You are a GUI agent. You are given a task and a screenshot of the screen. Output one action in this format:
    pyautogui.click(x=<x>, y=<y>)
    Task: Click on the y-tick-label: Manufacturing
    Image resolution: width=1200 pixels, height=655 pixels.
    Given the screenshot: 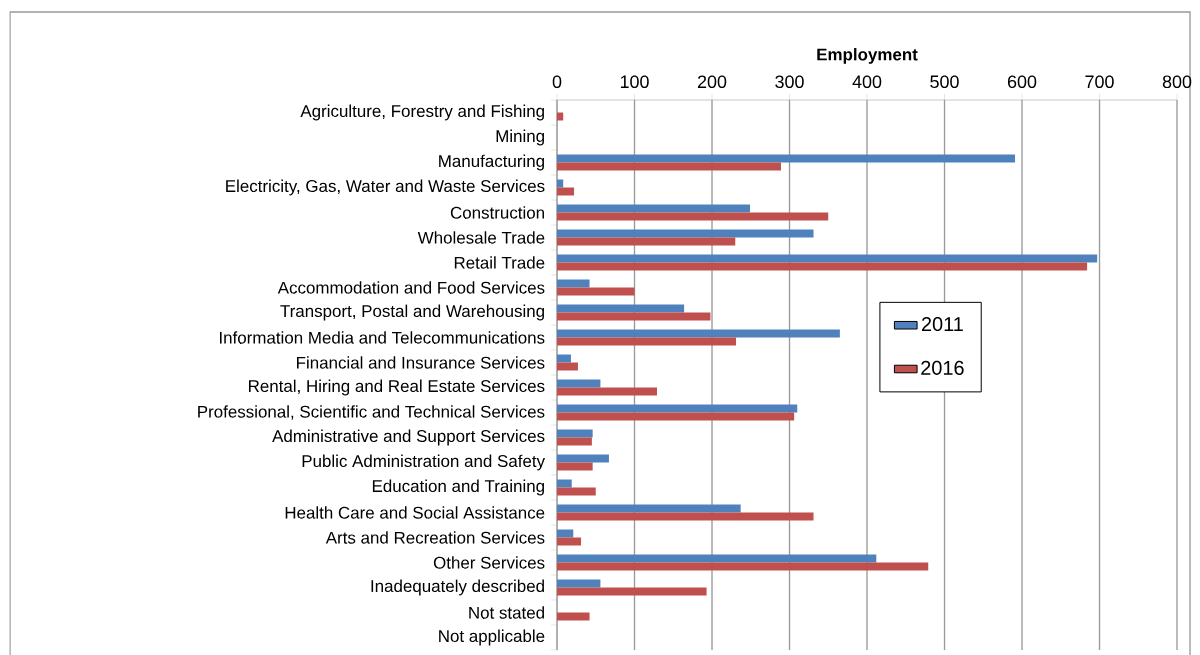 What is the action you would take?
    pyautogui.click(x=491, y=162)
    